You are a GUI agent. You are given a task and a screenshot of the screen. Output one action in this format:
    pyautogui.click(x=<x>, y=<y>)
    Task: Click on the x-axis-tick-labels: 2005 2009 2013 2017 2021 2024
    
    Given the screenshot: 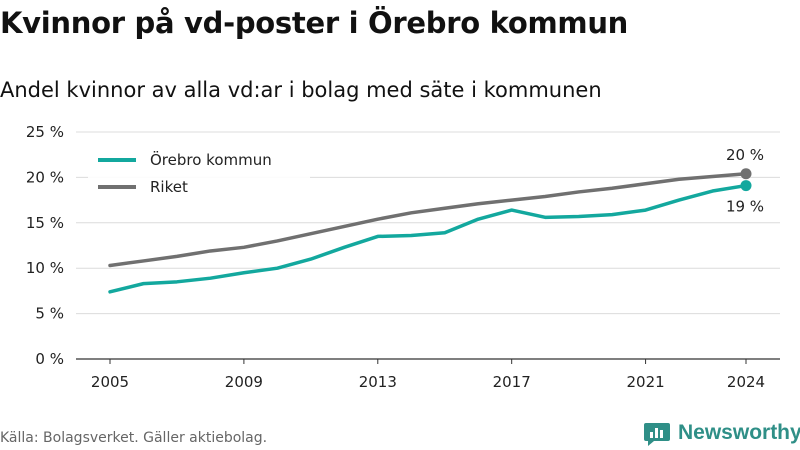 What is the action you would take?
    pyautogui.click(x=428, y=375)
    